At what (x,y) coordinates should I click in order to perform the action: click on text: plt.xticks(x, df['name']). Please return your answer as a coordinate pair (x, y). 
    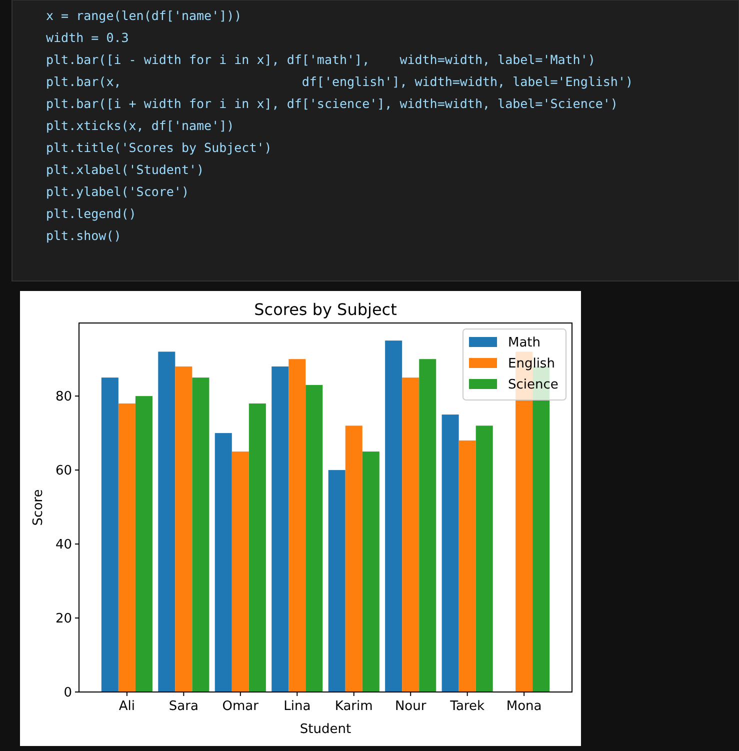
    Looking at the image, I should click on (140, 125).